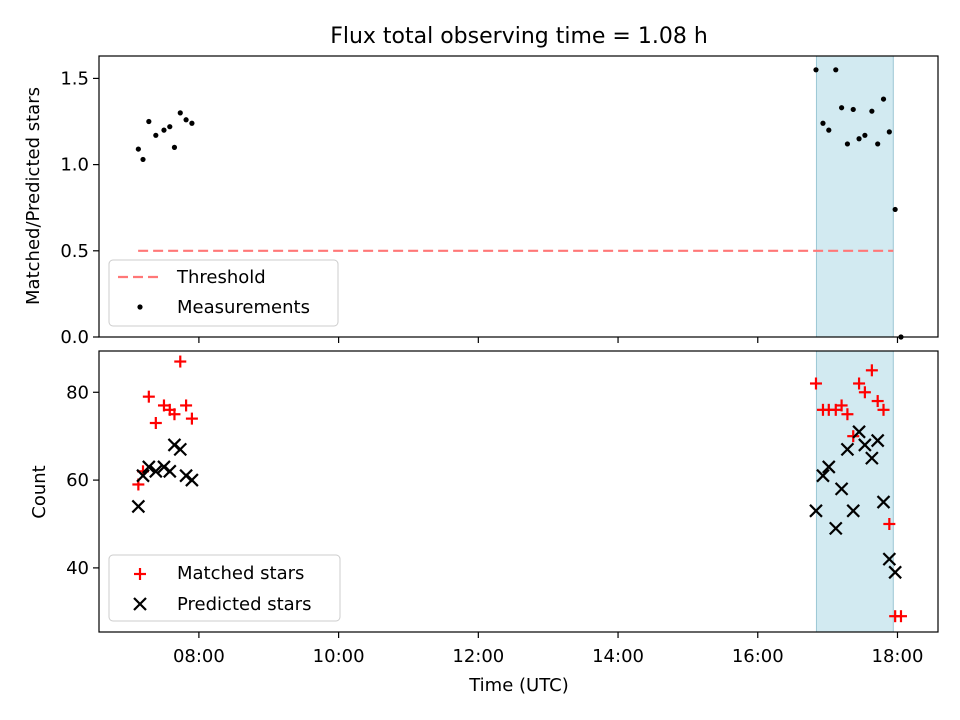  I want to click on x-tick-label: 12:00, so click(478, 656).